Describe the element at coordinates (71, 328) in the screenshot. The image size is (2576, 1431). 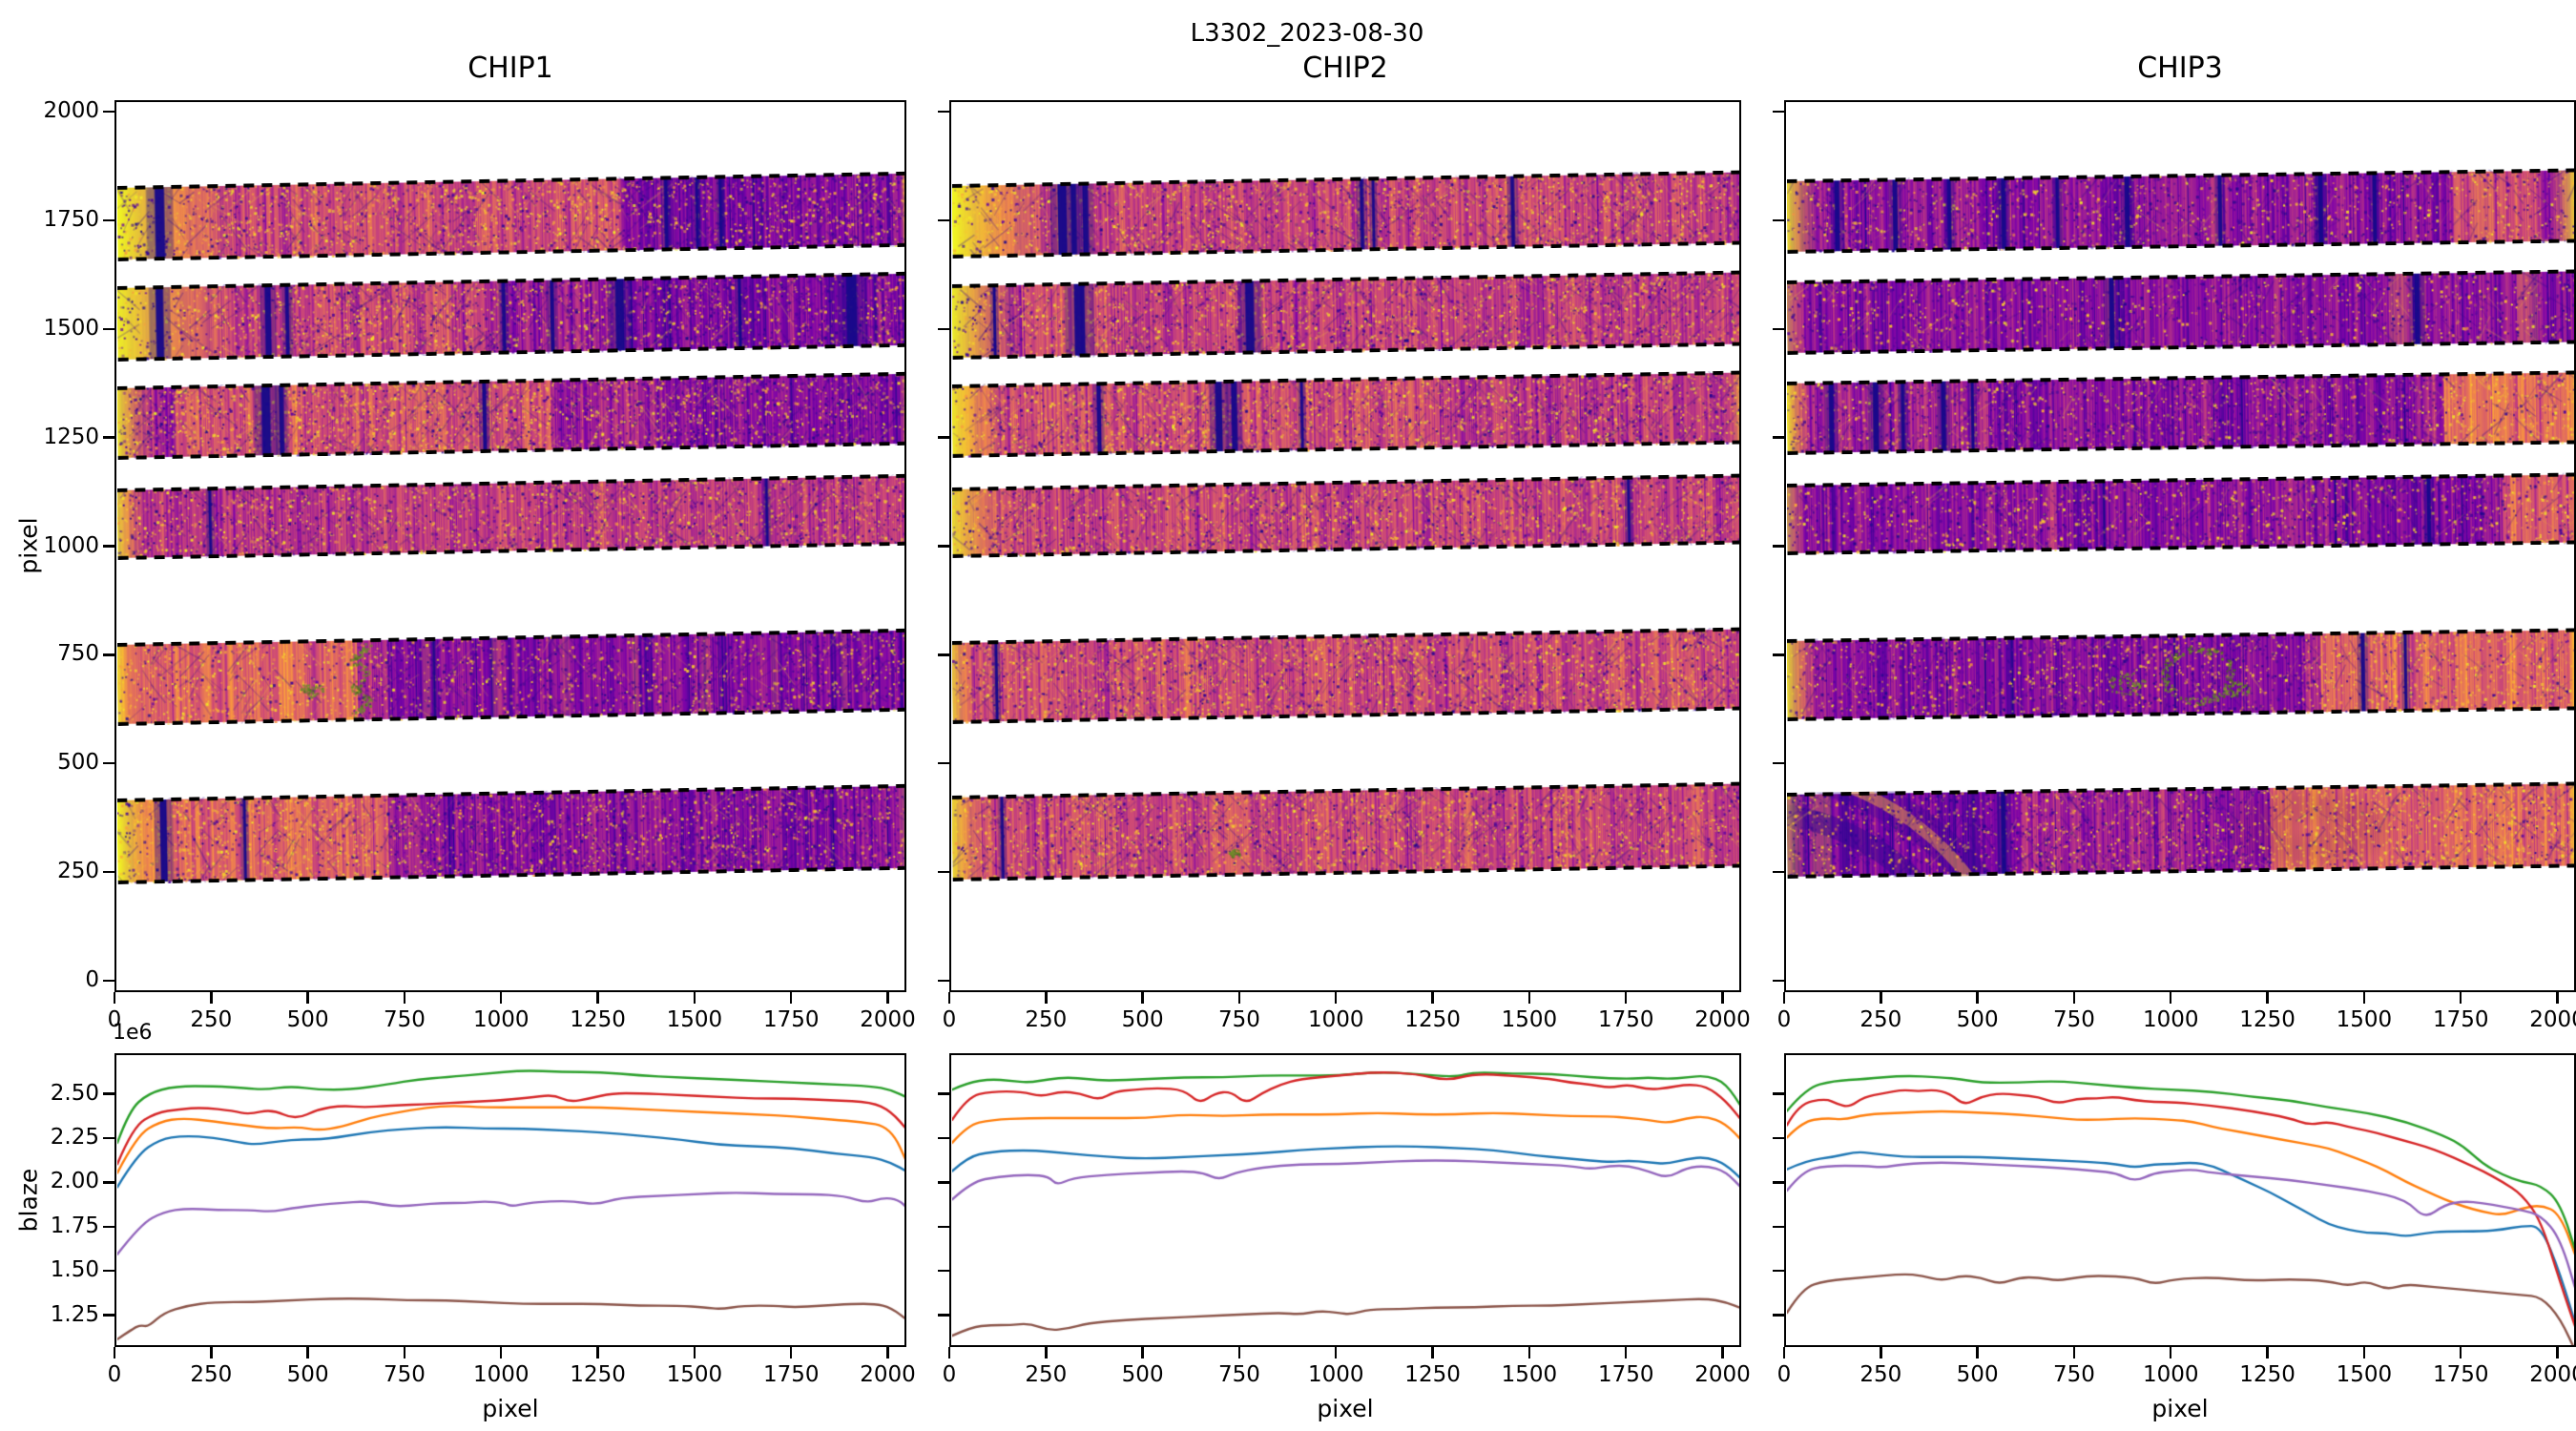
I see `y-tick-label: 1500` at that location.